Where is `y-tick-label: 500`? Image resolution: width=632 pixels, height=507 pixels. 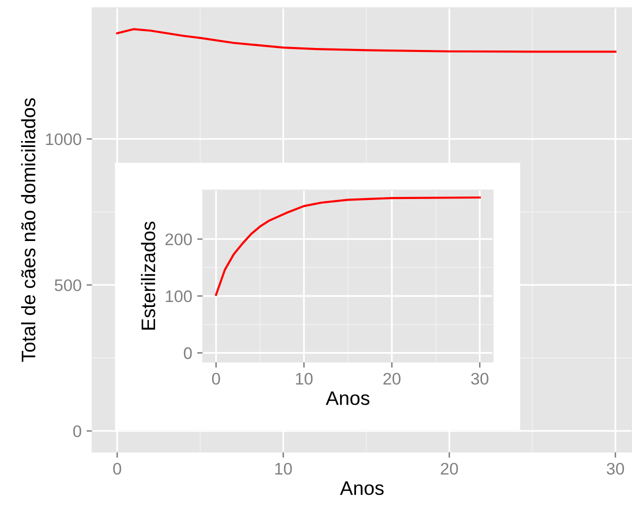
y-tick-label: 500 is located at coordinates (68, 285).